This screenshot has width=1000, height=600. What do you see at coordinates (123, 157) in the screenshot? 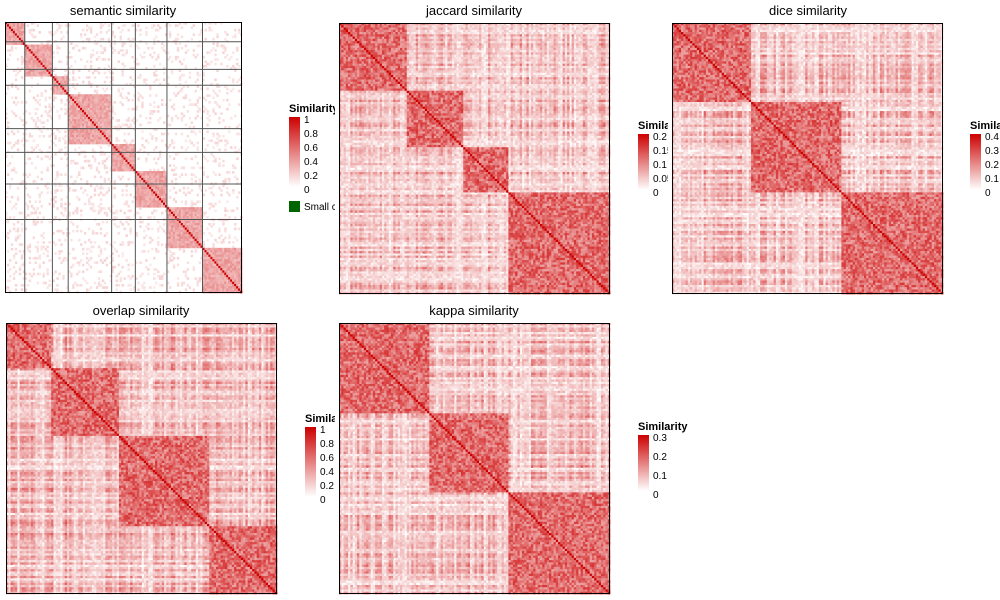
I see `heatmap-semantic` at bounding box center [123, 157].